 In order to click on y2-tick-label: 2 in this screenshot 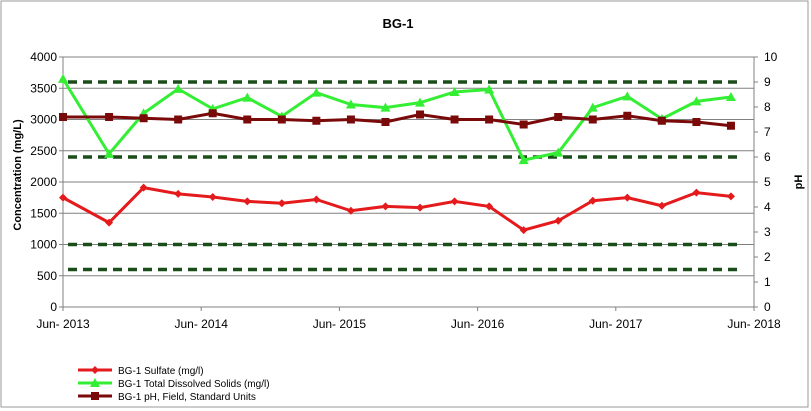, I will do `click(767, 257)`.